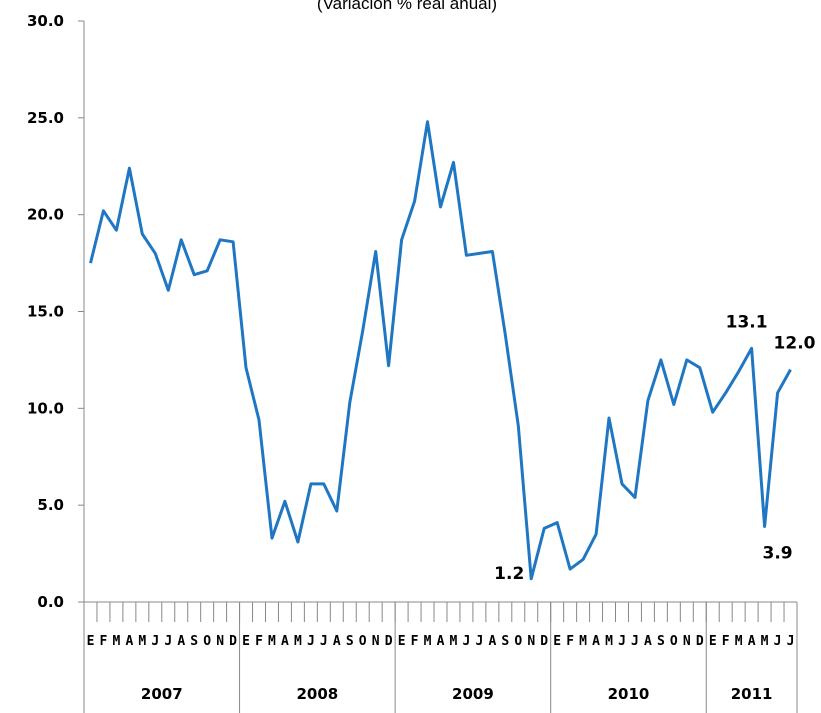  What do you see at coordinates (162, 694) in the screenshot?
I see `year-label: 2007` at bounding box center [162, 694].